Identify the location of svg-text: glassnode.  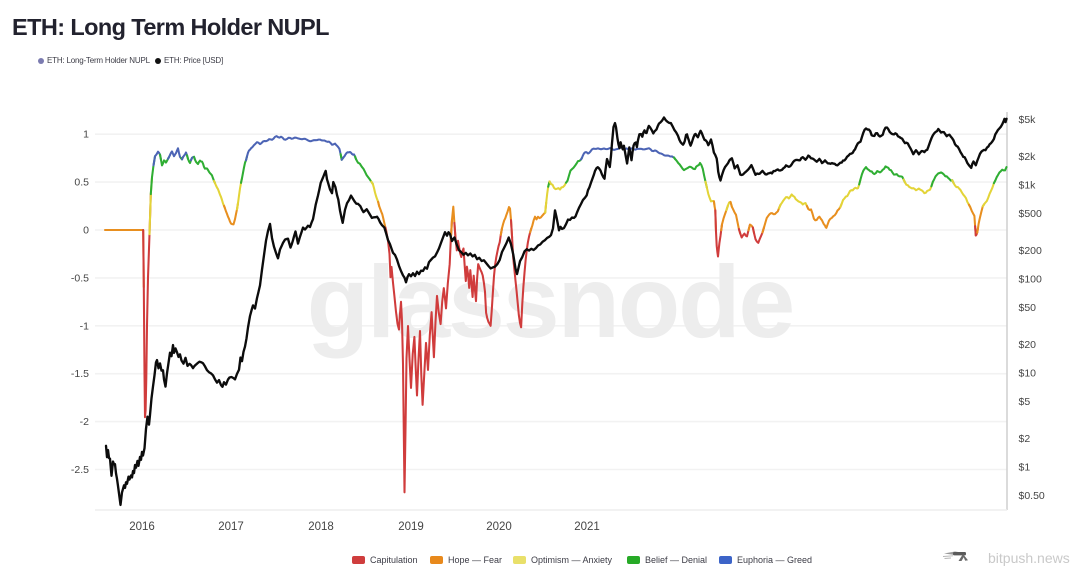
(550, 302).